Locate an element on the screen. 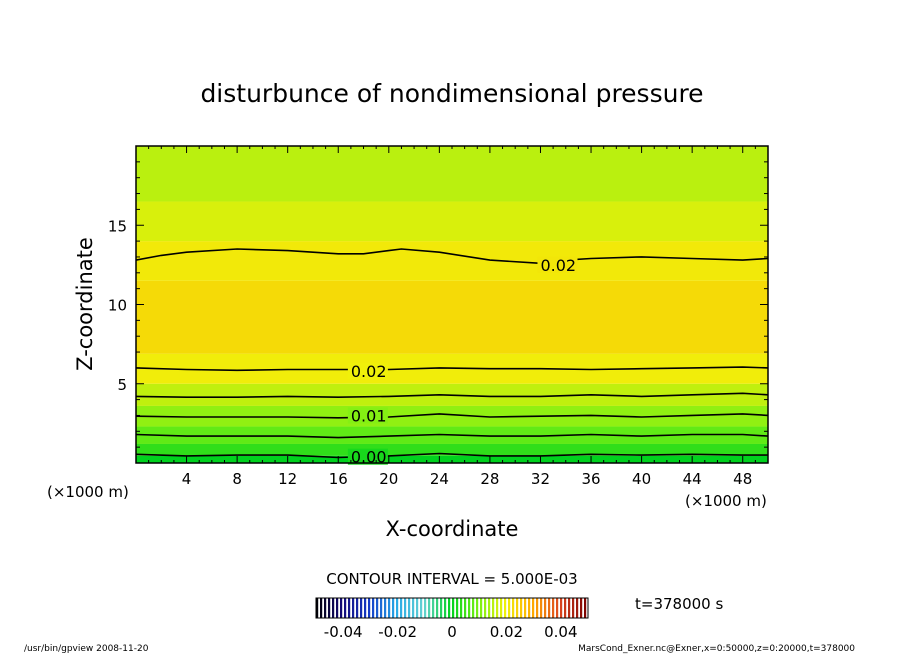 Image resolution: width=904 pixels, height=654 pixels. x-tick-label: 8 is located at coordinates (237, 479).